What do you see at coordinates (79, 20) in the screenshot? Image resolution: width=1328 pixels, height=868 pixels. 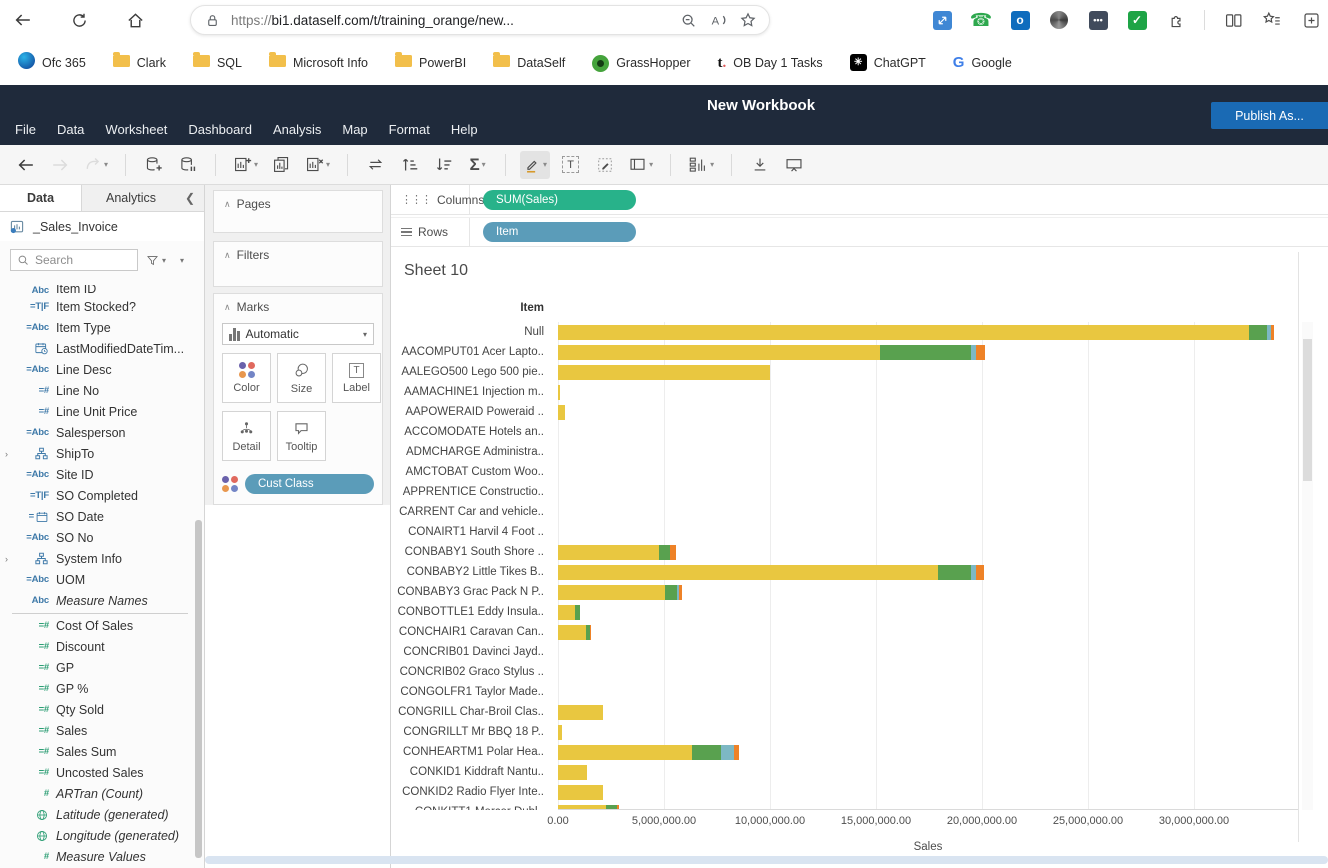 I see `refresh-button` at bounding box center [79, 20].